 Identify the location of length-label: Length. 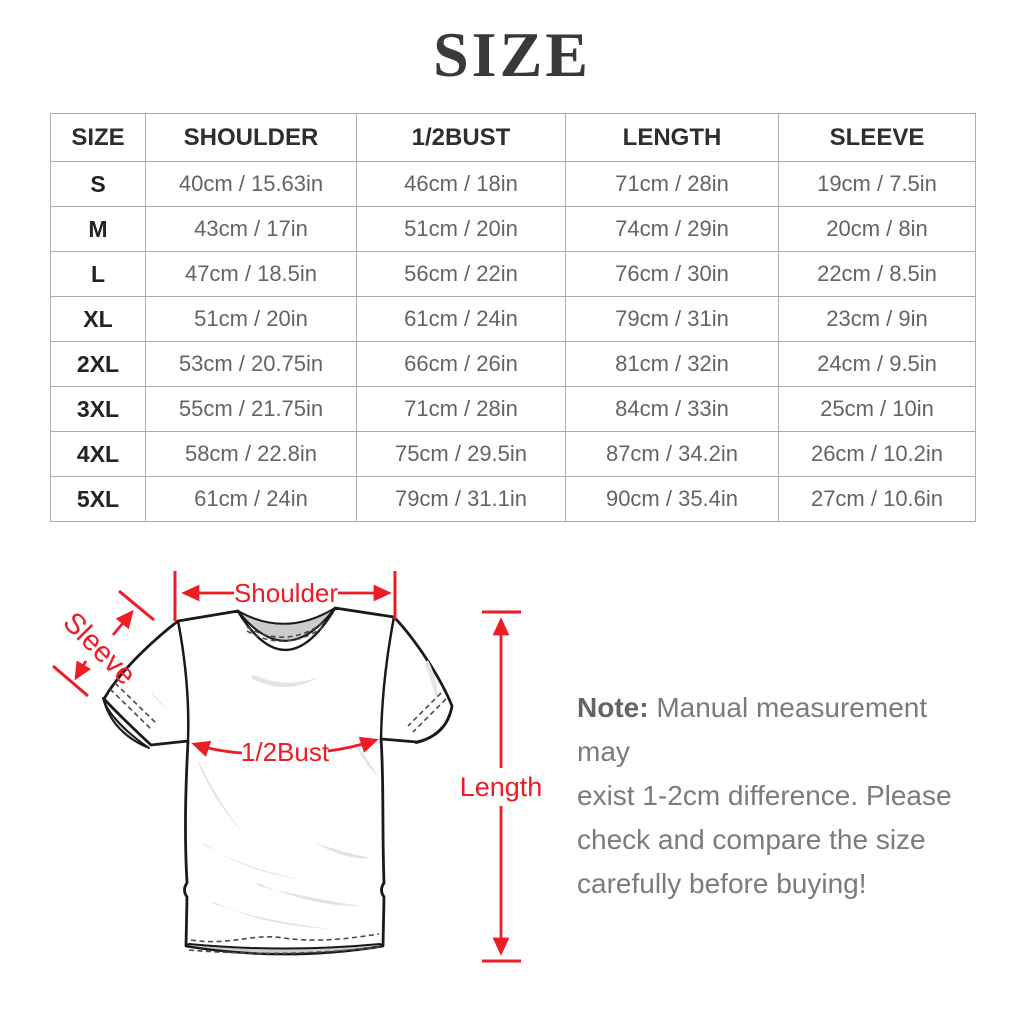
(501, 787).